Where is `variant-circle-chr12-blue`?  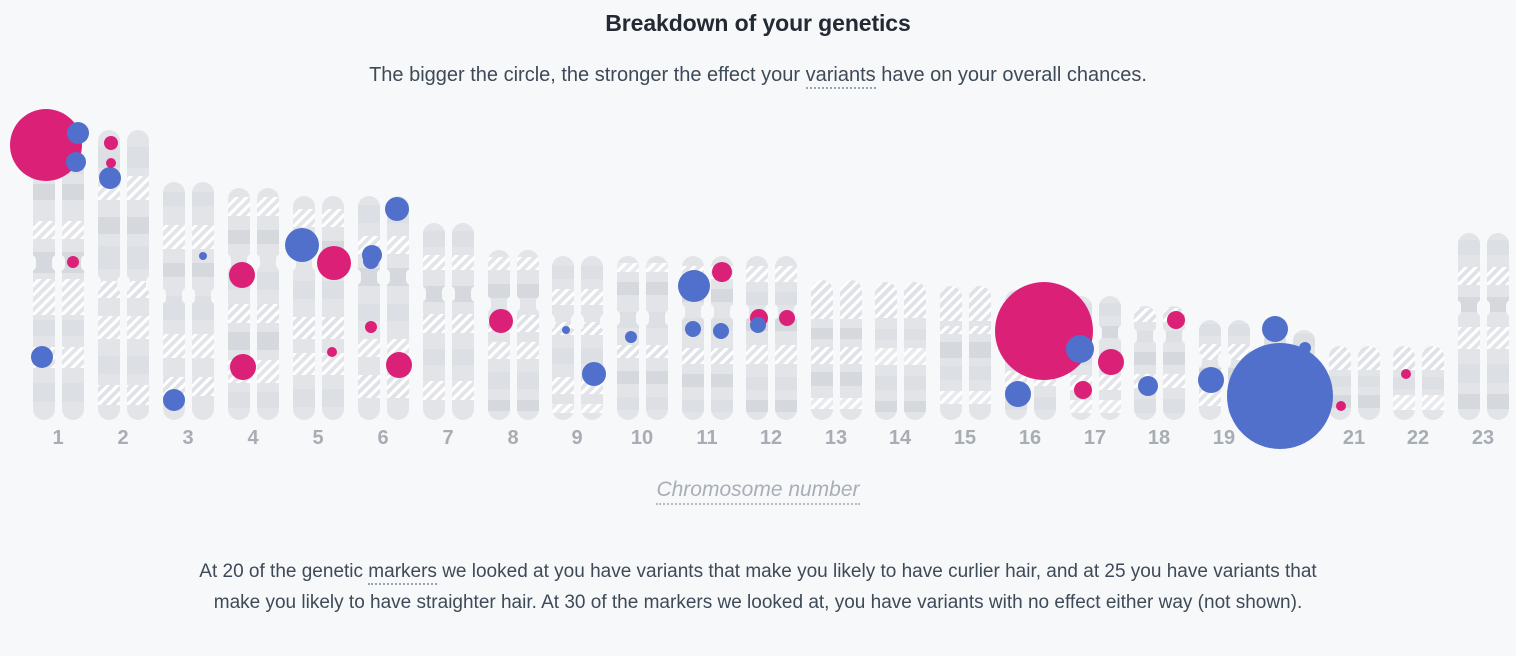 variant-circle-chr12-blue is located at coordinates (758, 325).